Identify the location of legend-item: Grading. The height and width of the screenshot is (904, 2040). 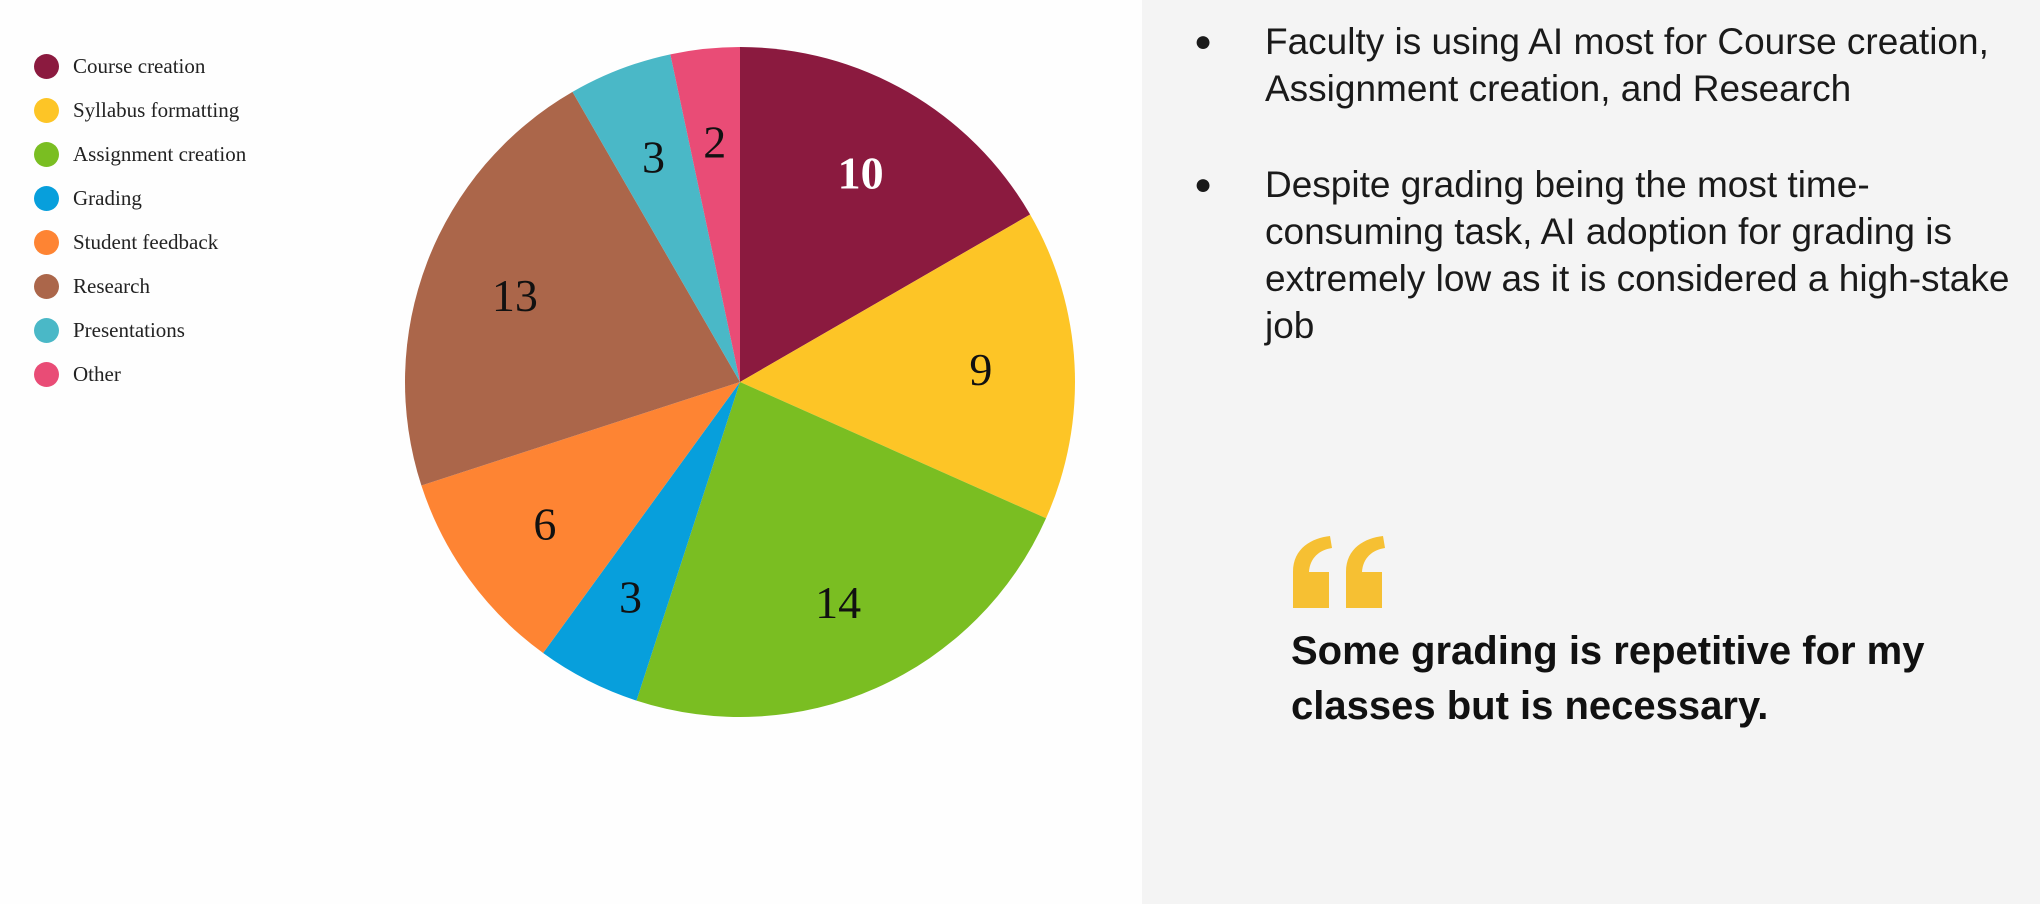
(140, 198).